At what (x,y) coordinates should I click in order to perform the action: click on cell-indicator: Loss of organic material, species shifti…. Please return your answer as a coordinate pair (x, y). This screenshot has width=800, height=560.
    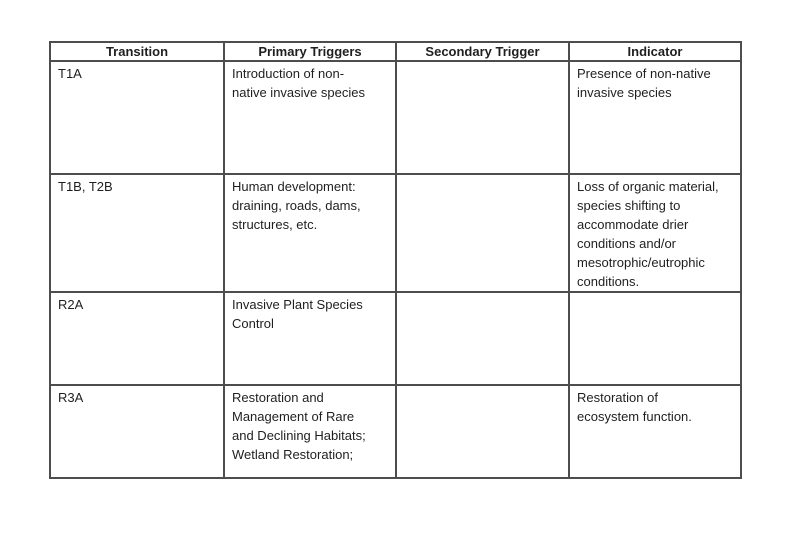
    Looking at the image, I should click on (655, 233).